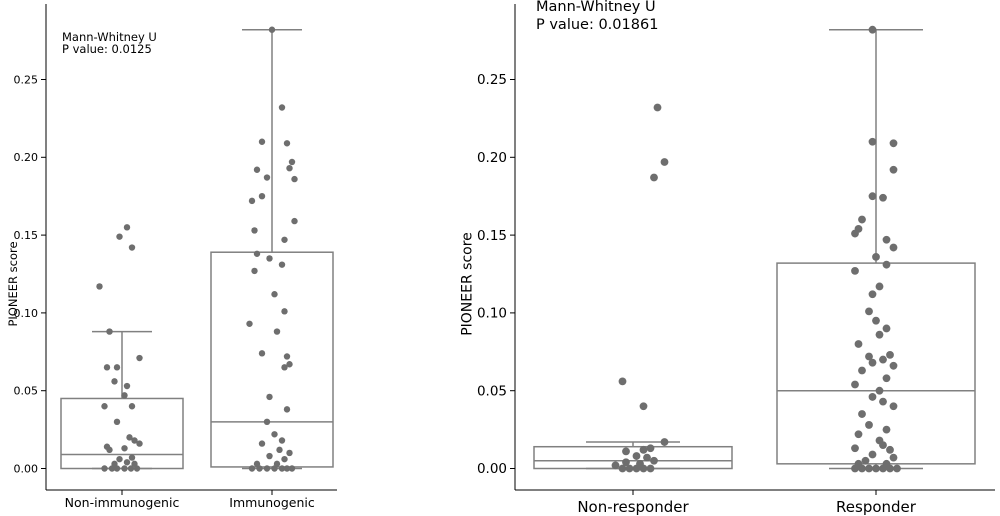 The image size is (1000, 516). Describe the element at coordinates (633, 507) in the screenshot. I see `x-category-label: Non-responder` at that location.